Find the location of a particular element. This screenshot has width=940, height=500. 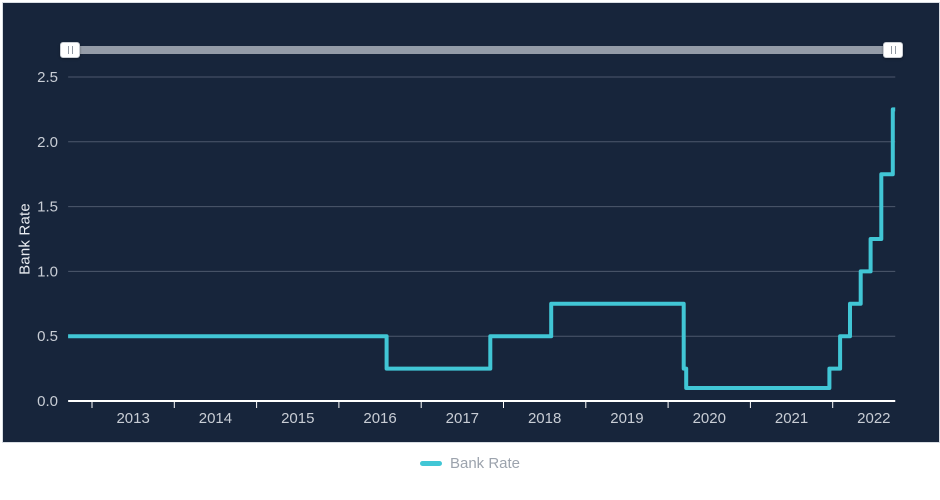

range-end-handle is located at coordinates (893, 50).